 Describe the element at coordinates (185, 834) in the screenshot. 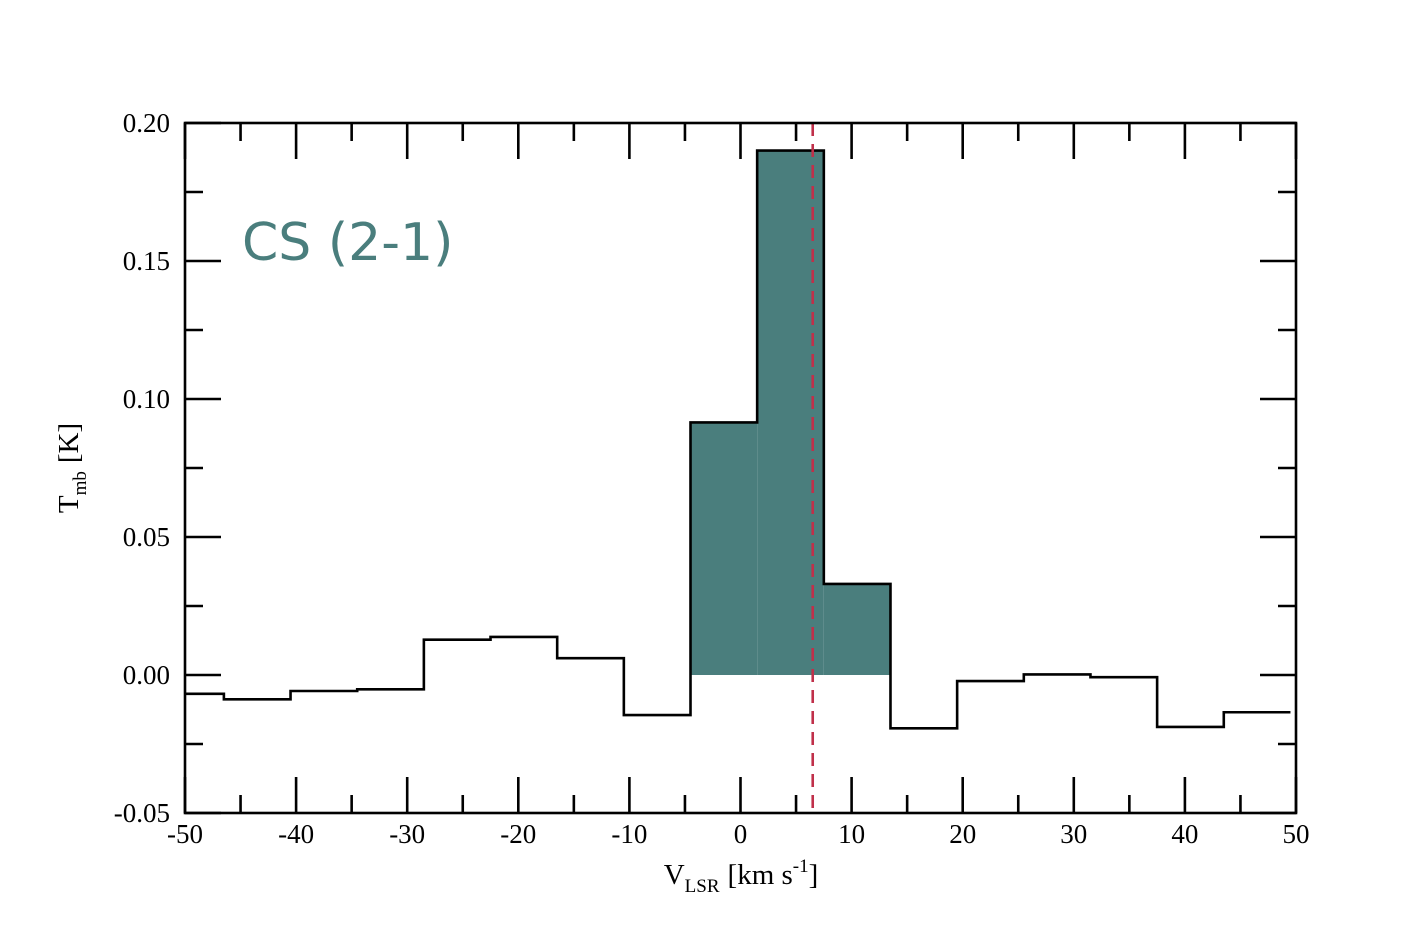

I see `x-tick-label: -50` at that location.